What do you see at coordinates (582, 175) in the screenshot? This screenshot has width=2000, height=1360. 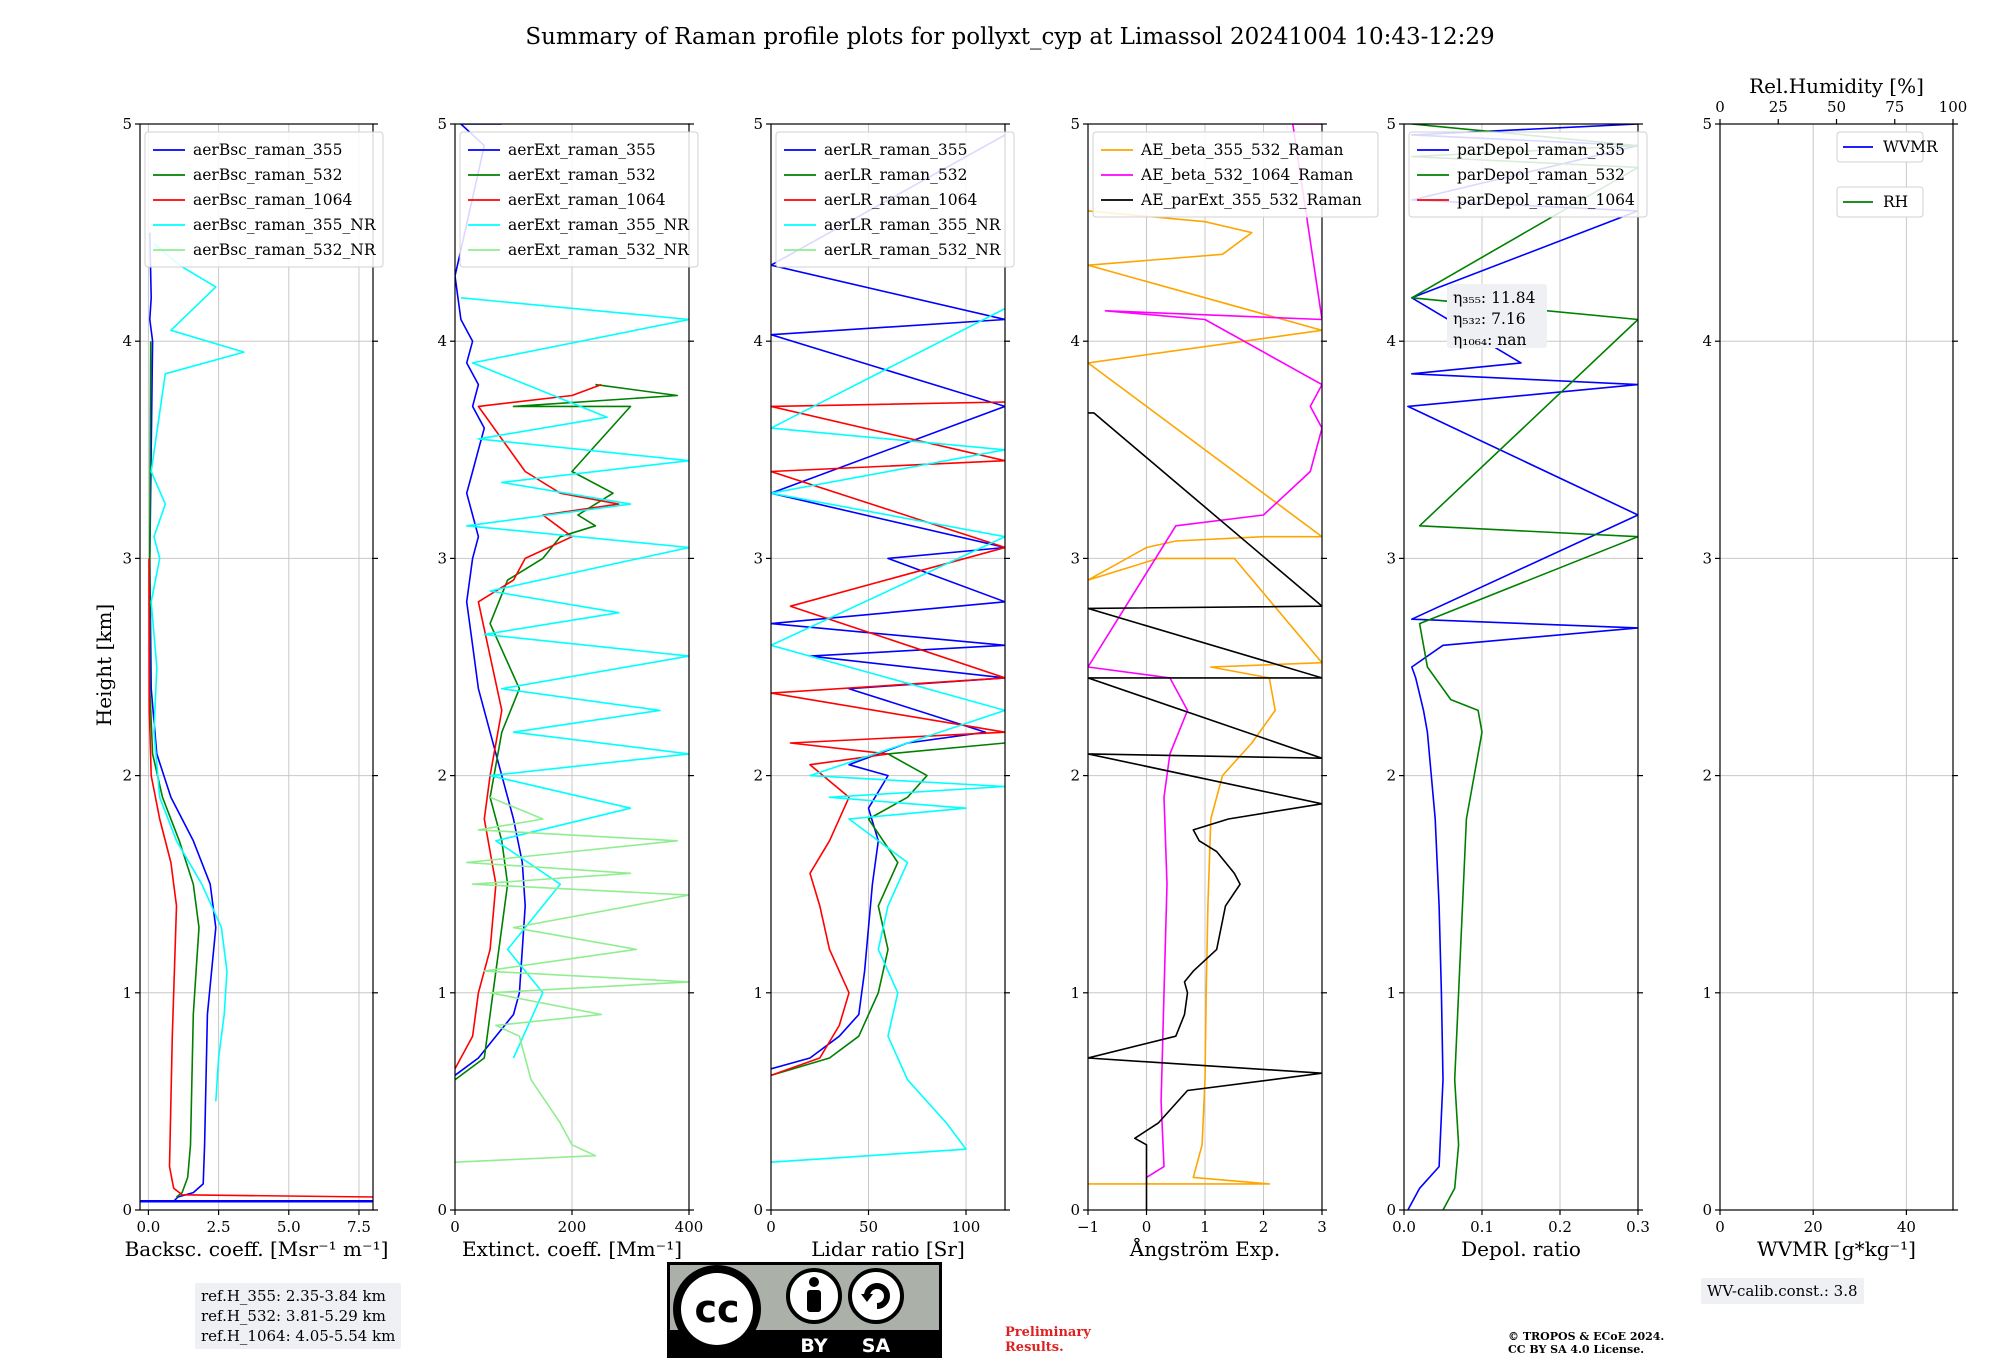 I see `legend-label: aerExt_raman_532` at bounding box center [582, 175].